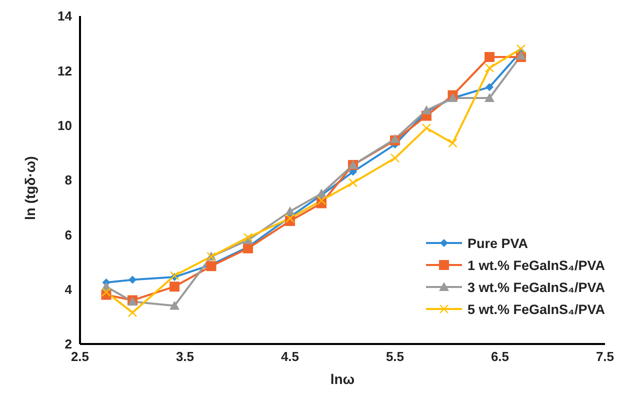 The width and height of the screenshot is (627, 407). Describe the element at coordinates (395, 356) in the screenshot. I see `x-tick-label: 5.5` at that location.